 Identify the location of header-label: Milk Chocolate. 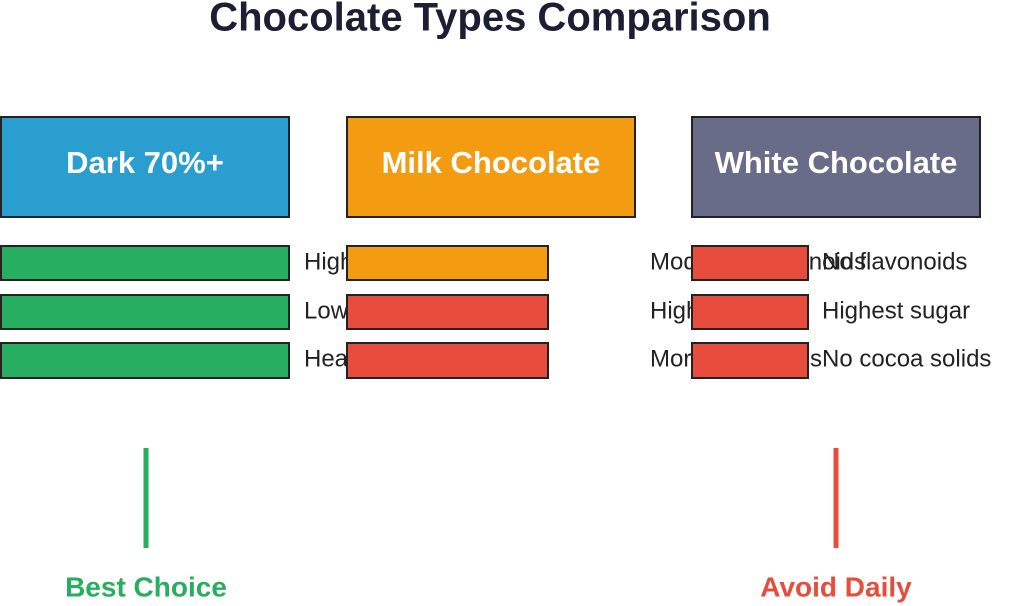
(491, 162).